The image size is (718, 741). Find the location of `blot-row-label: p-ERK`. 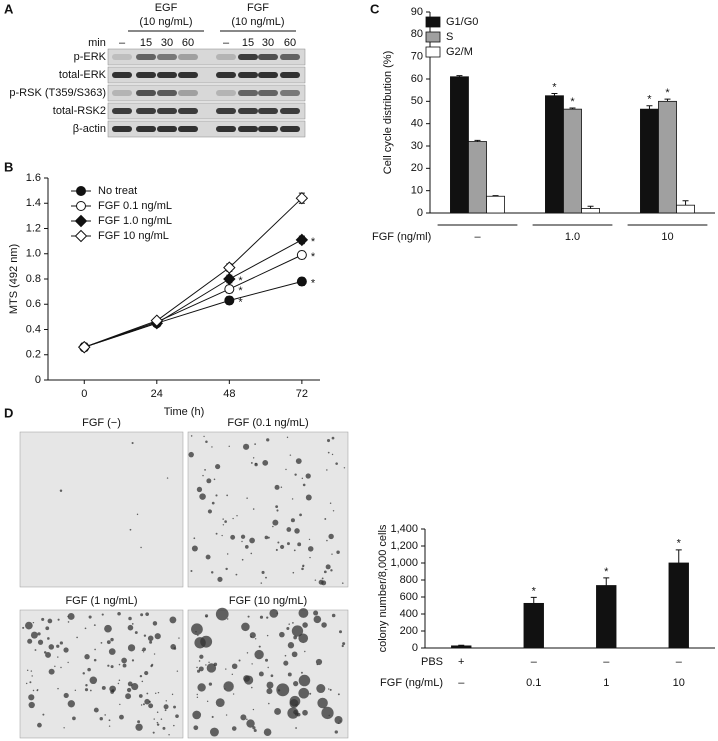

blot-row-label: p-ERK is located at coordinates (90, 57).